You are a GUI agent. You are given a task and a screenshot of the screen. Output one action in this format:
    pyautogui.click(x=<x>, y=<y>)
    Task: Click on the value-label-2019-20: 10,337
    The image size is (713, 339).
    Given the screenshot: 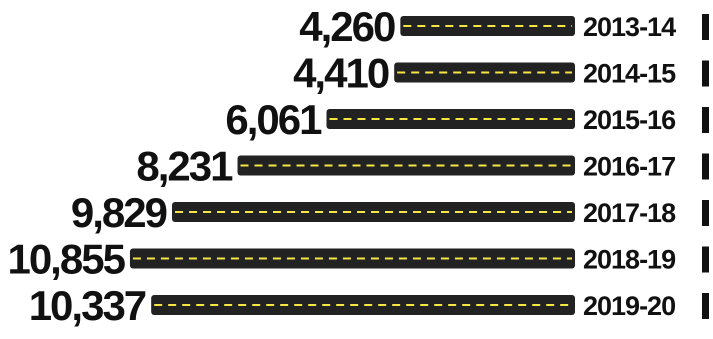 What is the action you would take?
    pyautogui.click(x=87, y=305)
    